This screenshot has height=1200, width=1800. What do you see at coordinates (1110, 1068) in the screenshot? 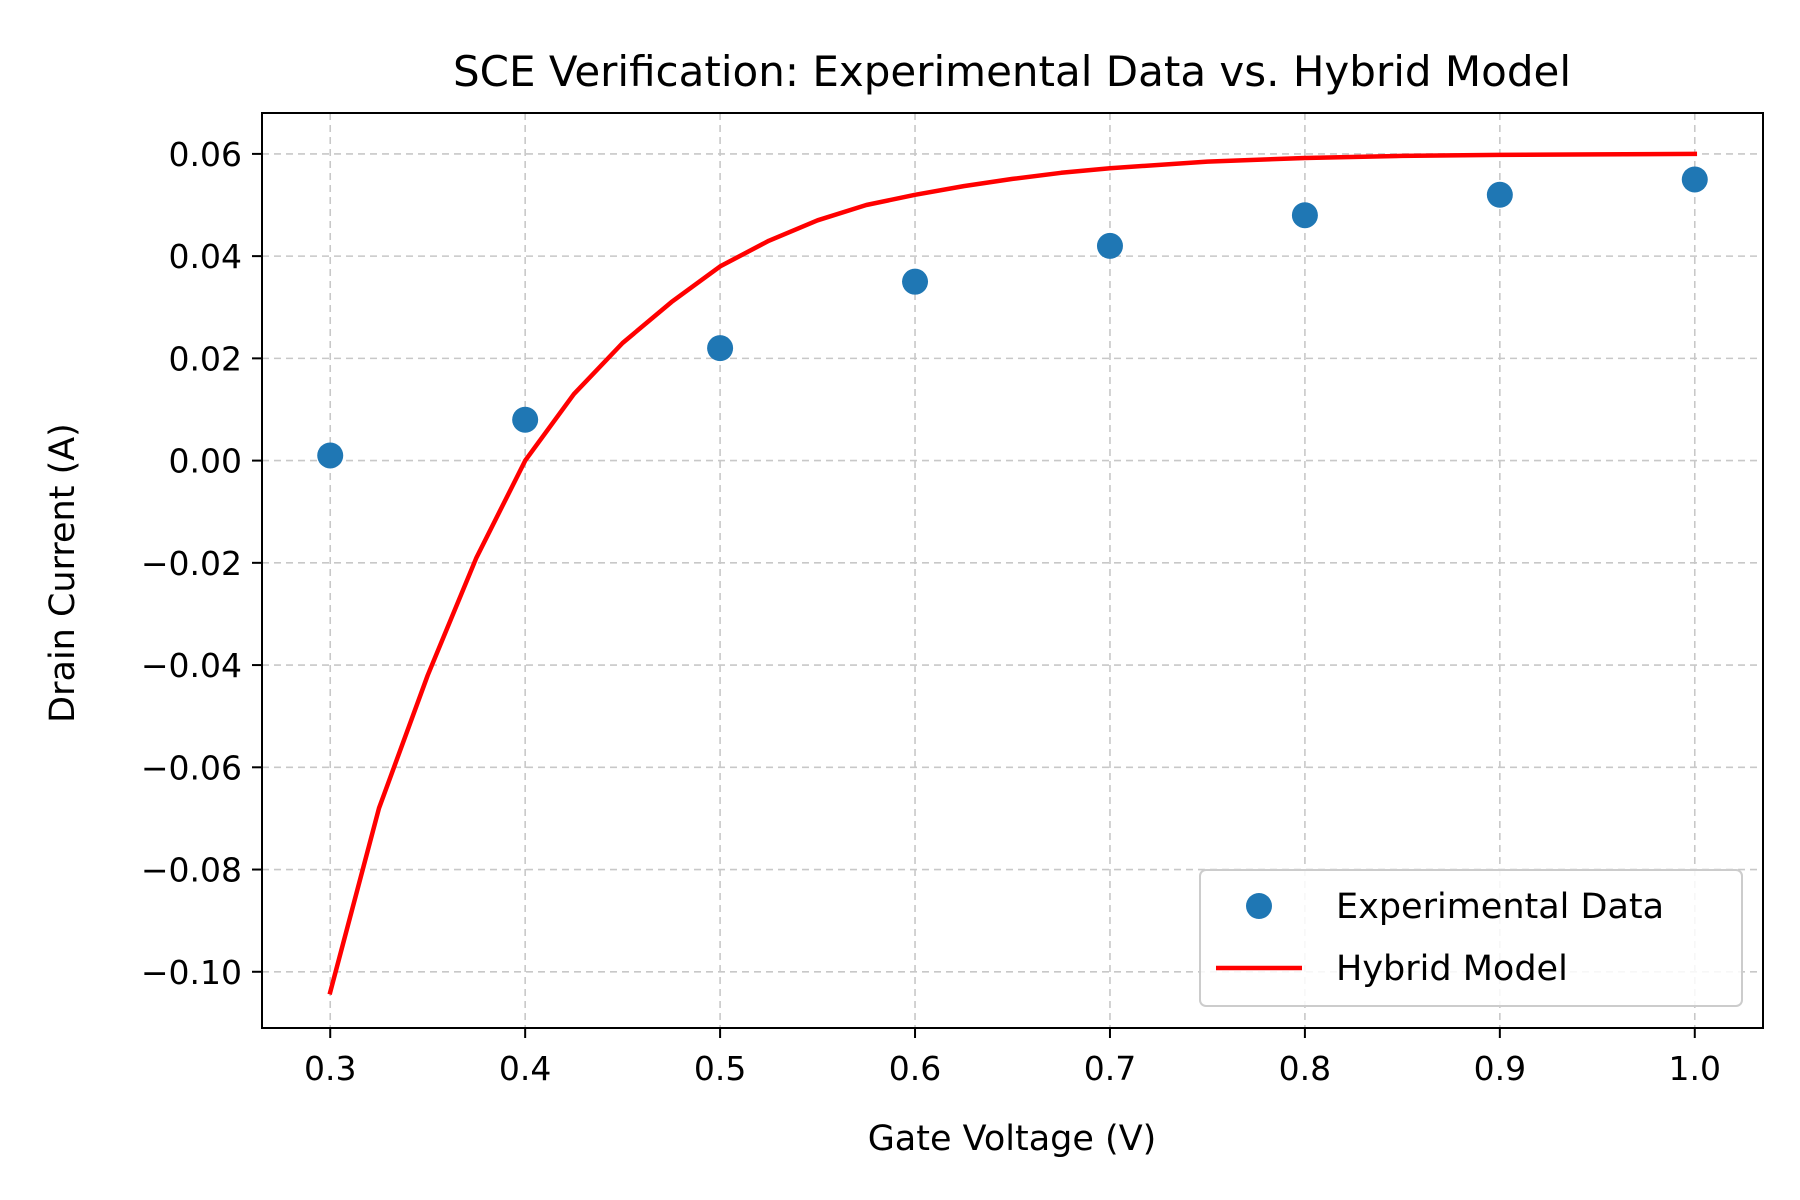
I see `x-tick-label: 0.7` at bounding box center [1110, 1068].